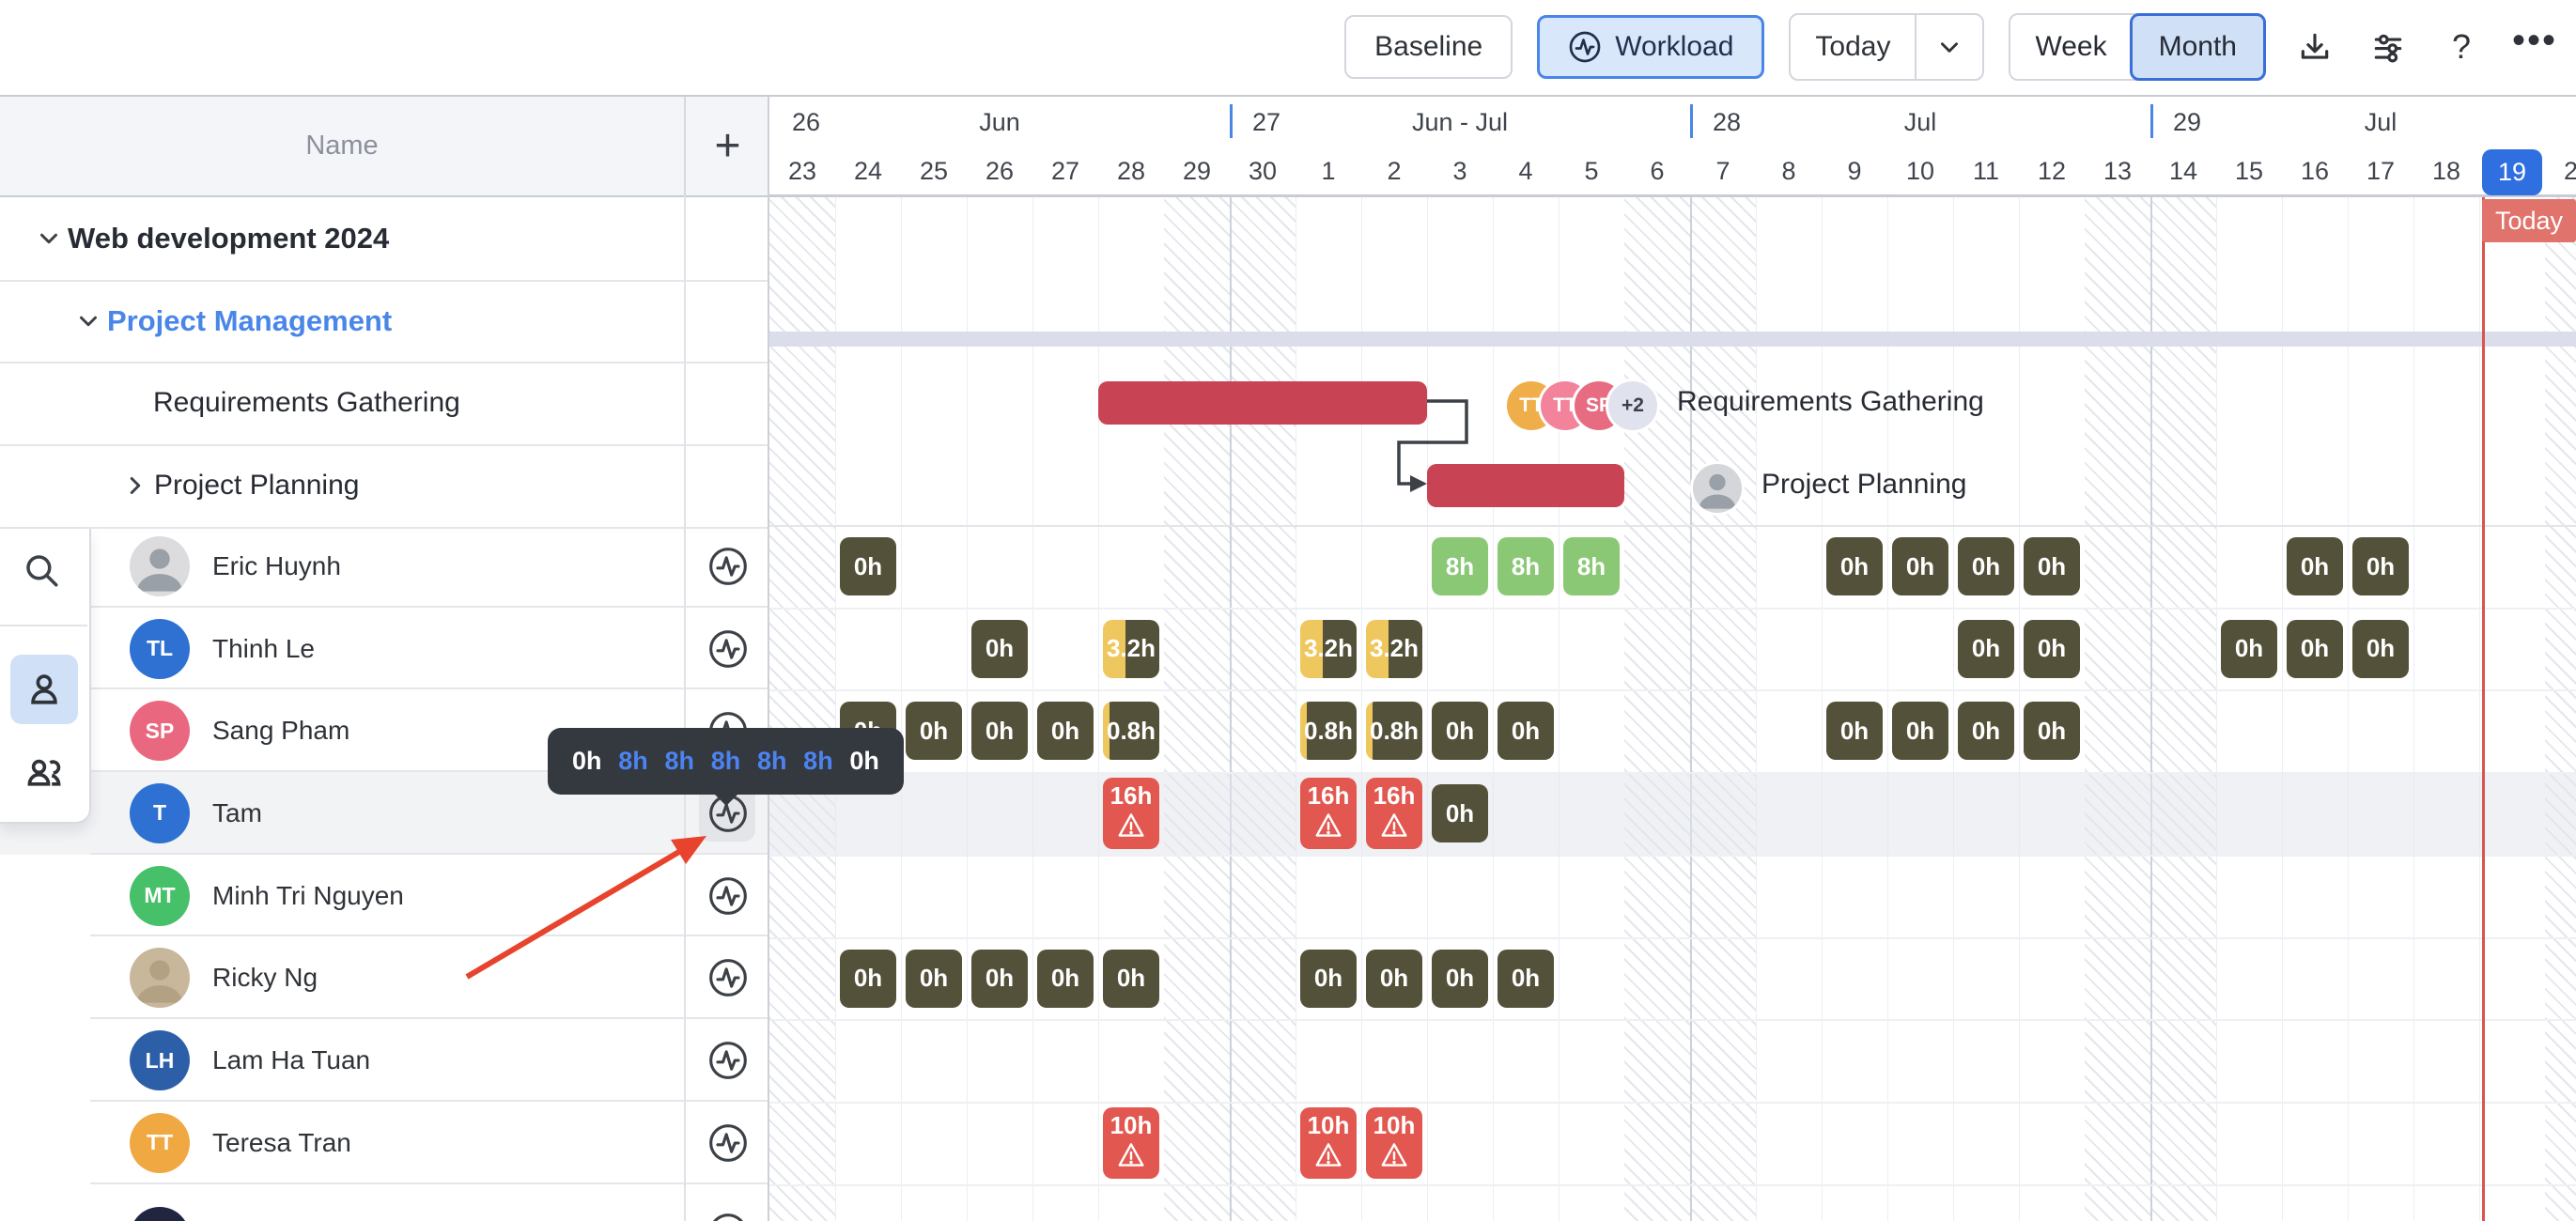  What do you see at coordinates (2197, 47) in the screenshot?
I see `month-toggle: Month` at bounding box center [2197, 47].